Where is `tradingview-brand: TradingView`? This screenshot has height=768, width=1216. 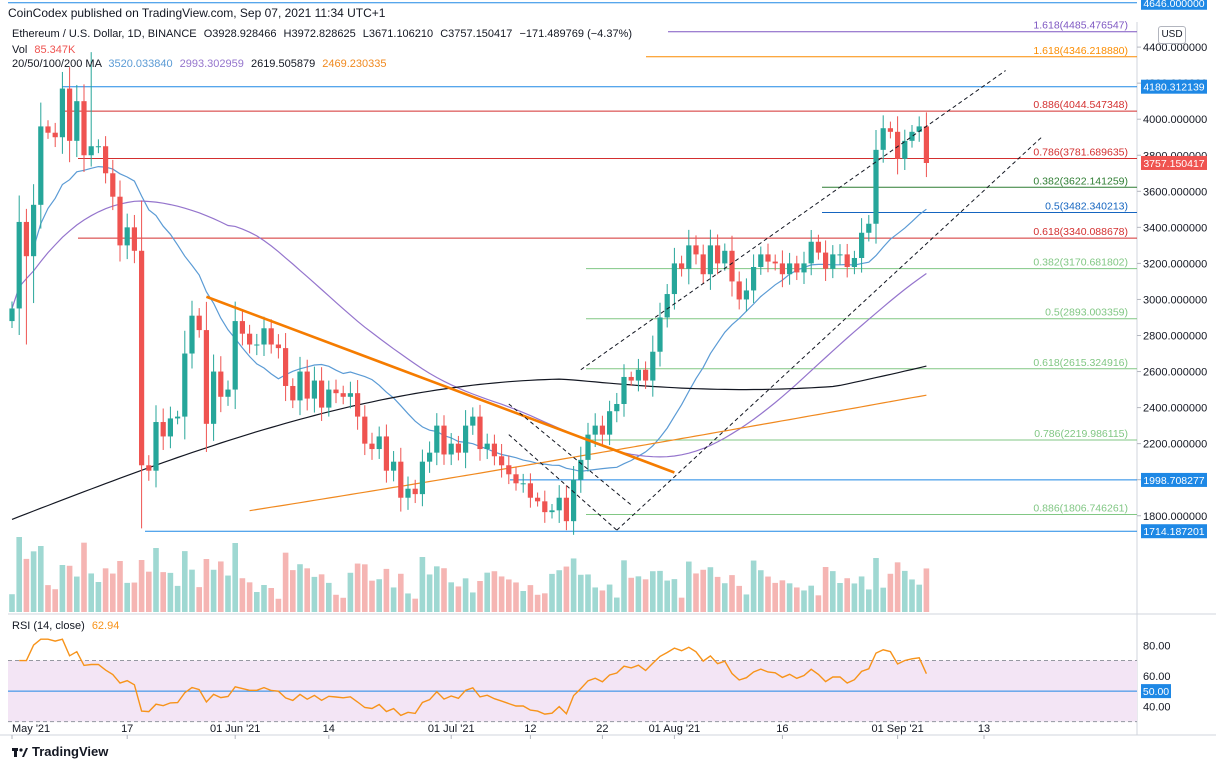 tradingview-brand: TradingView is located at coordinates (60, 751).